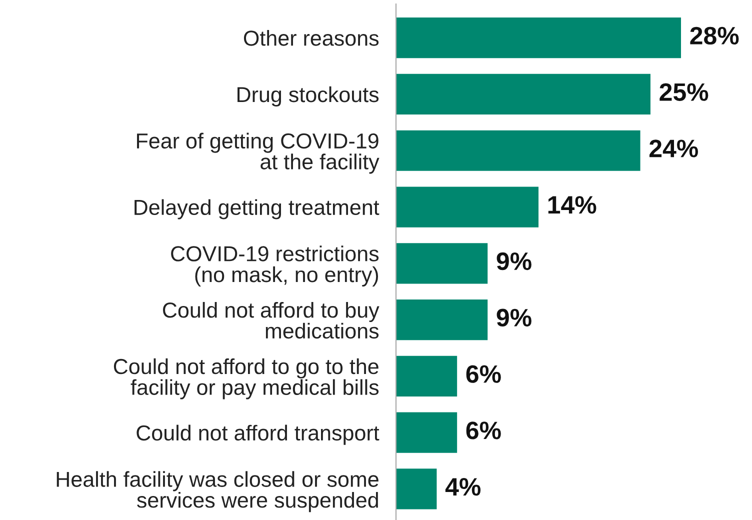 The height and width of the screenshot is (520, 752). I want to click on y-tick-label: Other reasons, so click(311, 38).